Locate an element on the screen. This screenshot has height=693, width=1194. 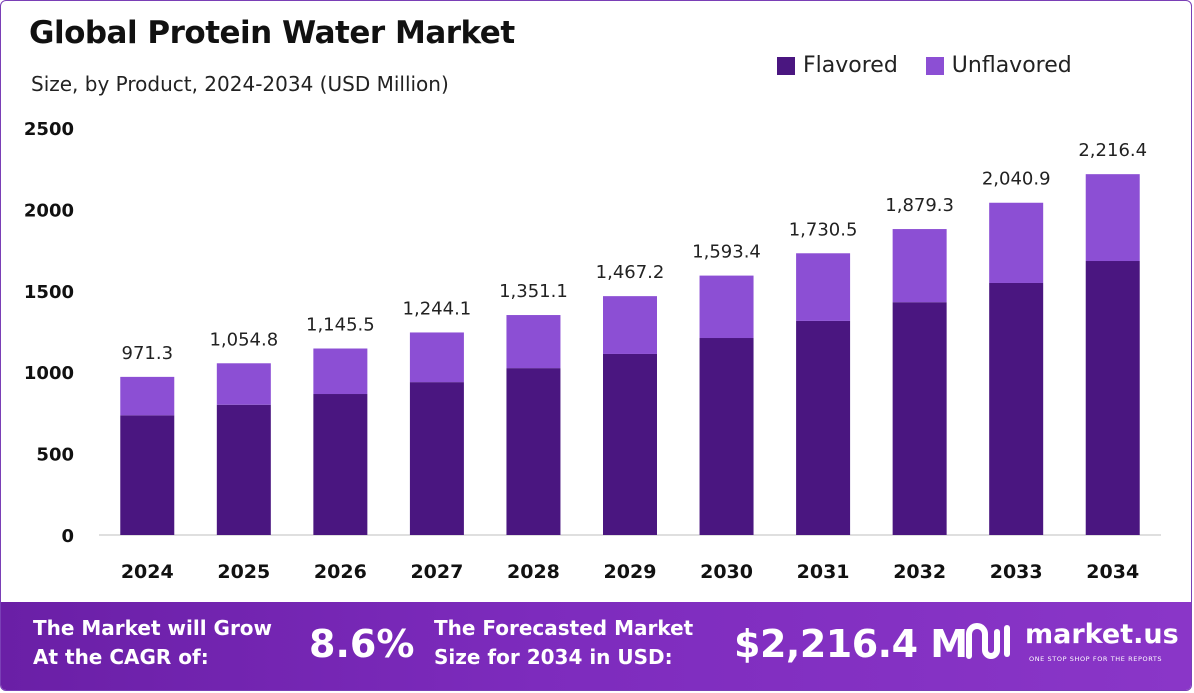
bar-unflavored-2028 is located at coordinates (533, 342).